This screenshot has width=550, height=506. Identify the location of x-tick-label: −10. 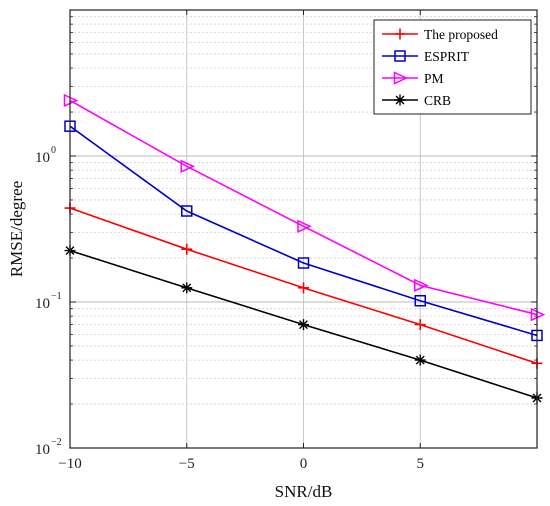
(69, 464).